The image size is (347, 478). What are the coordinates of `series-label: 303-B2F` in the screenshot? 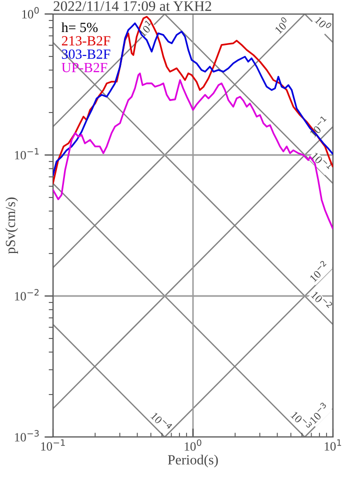 It's located at (86, 54).